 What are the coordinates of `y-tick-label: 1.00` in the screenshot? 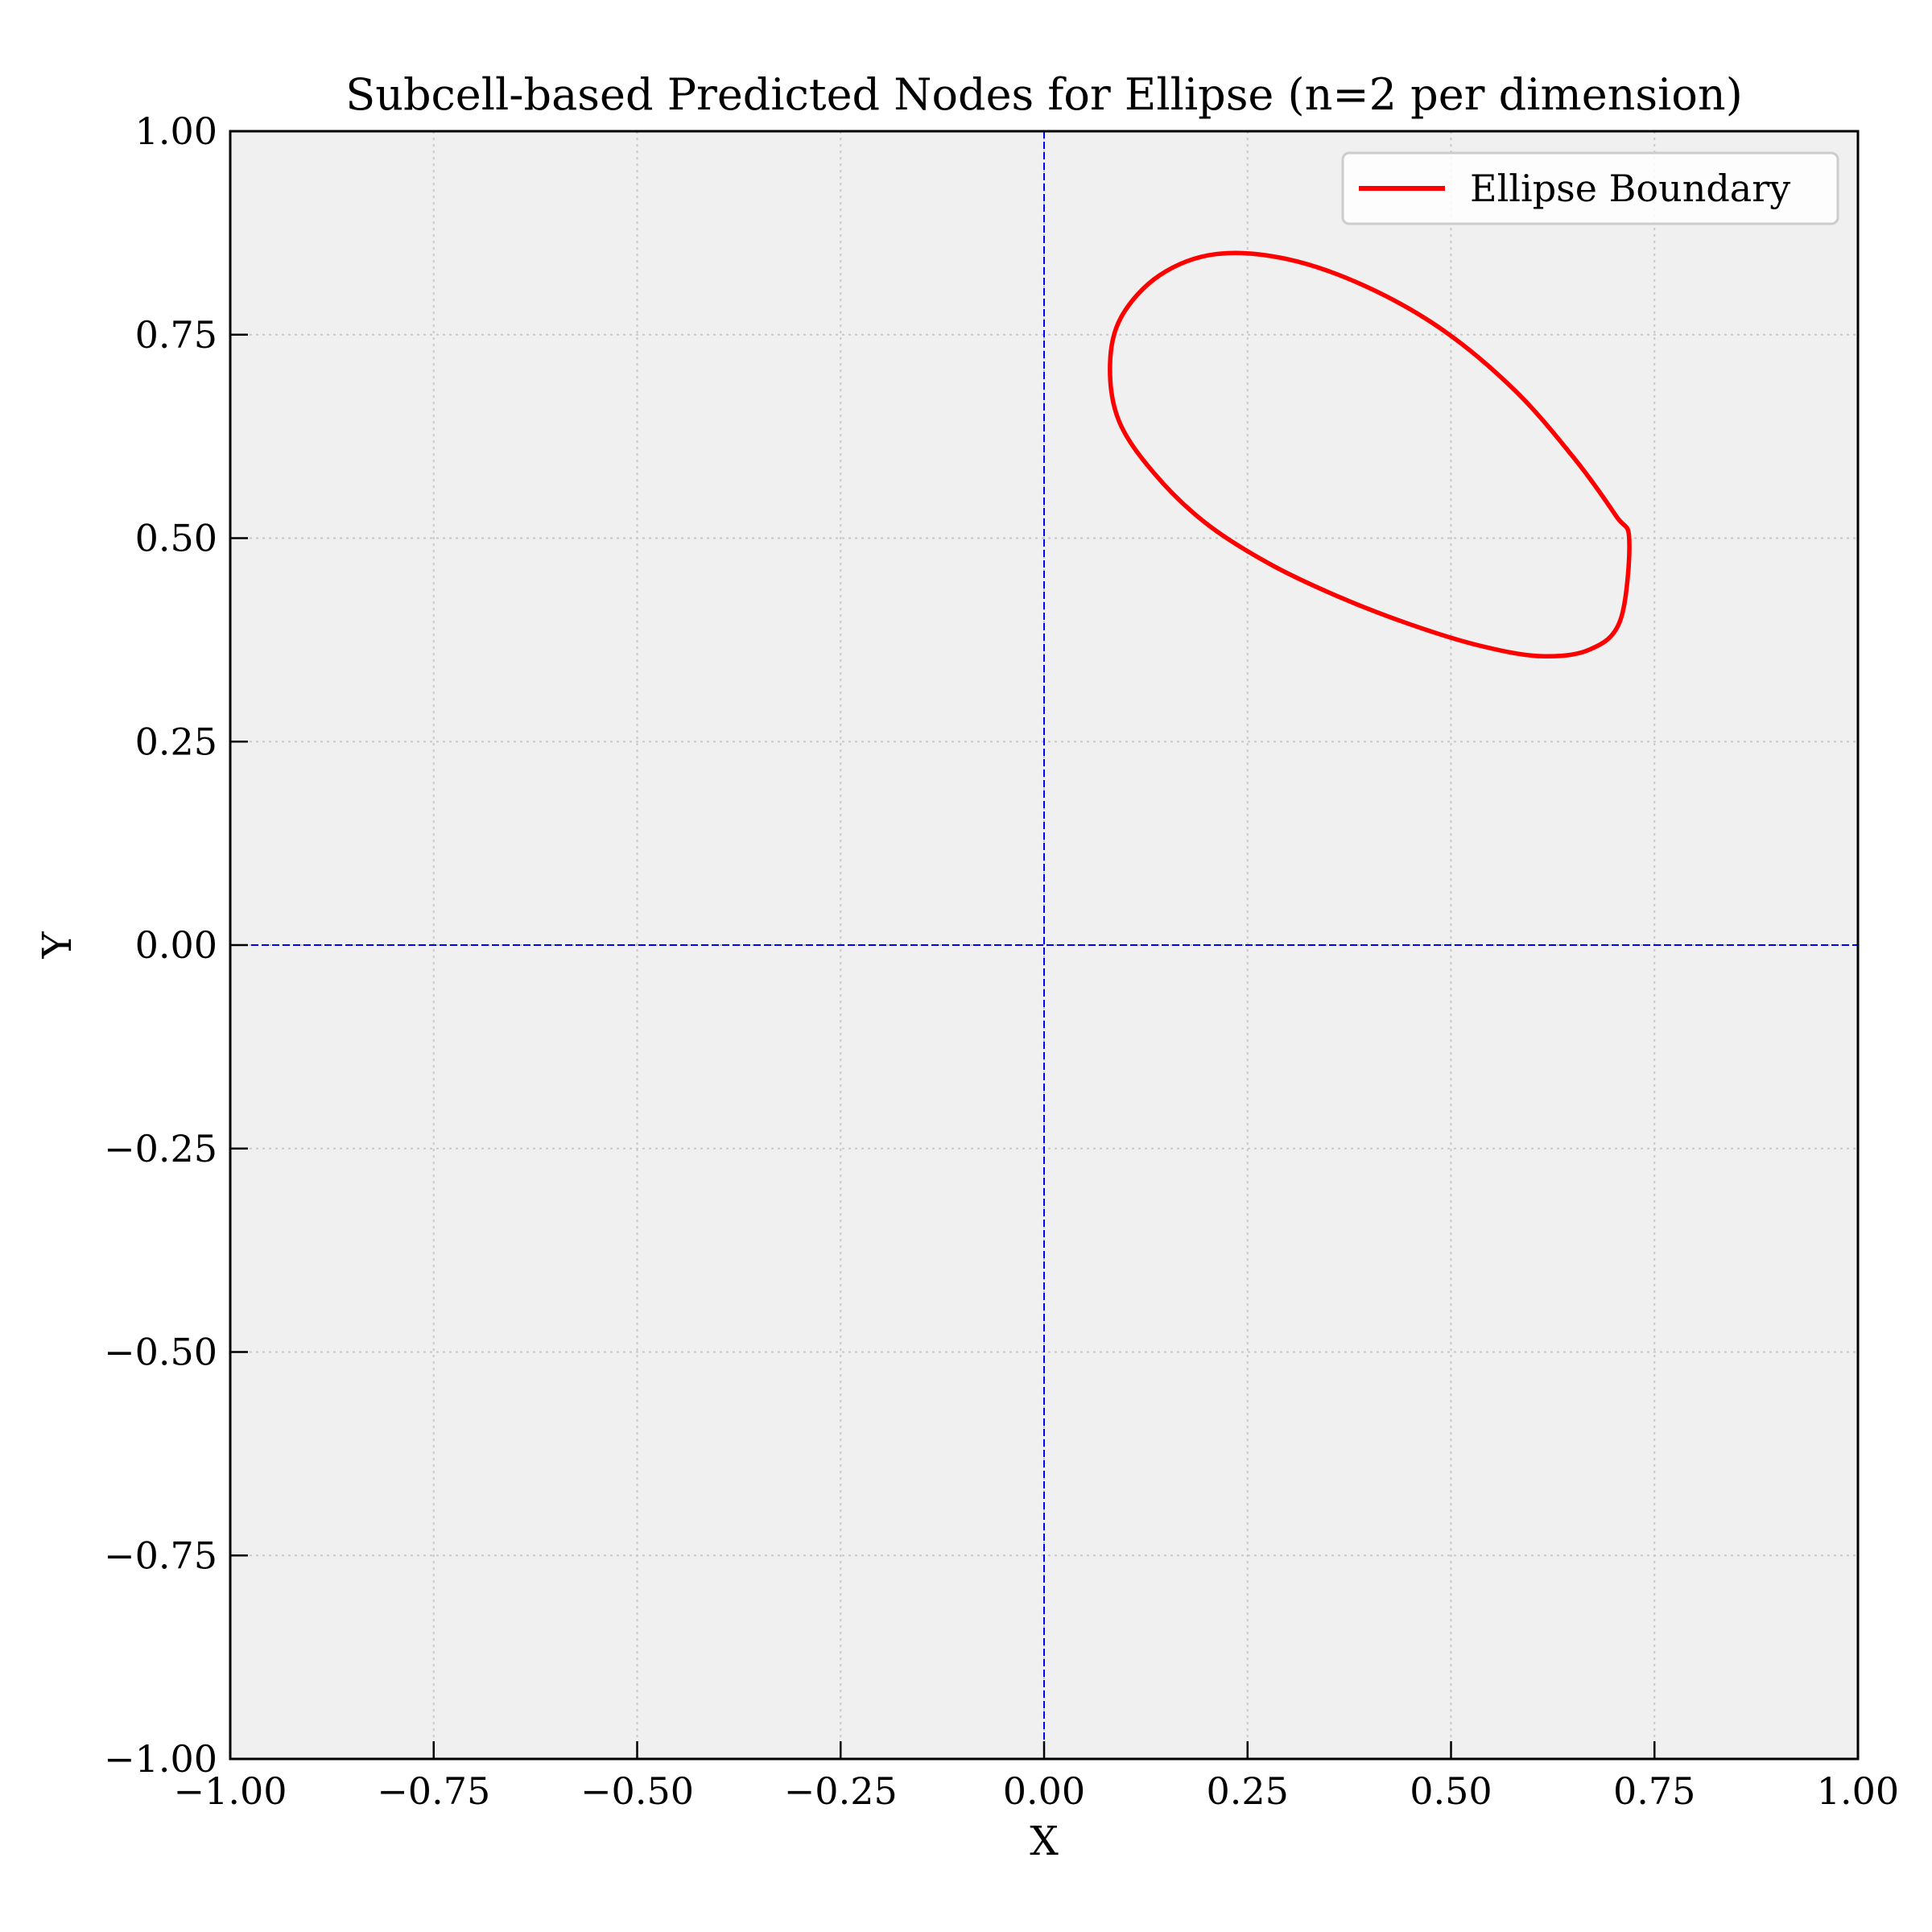 It's located at (176, 131).